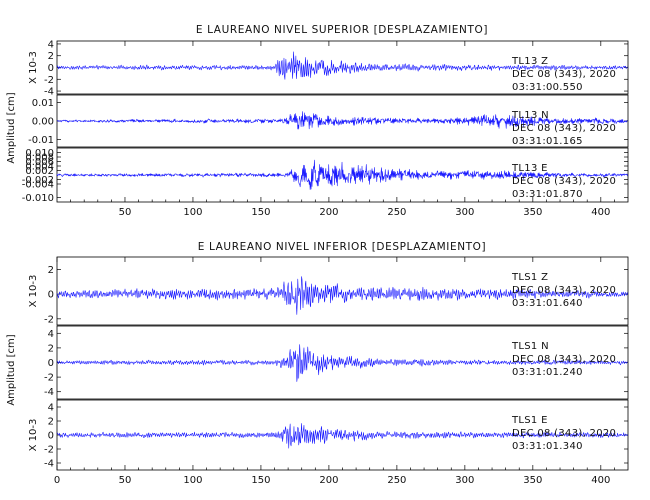 Image resolution: width=650 pixels, height=500 pixels. What do you see at coordinates (38, 185) in the screenshot?
I see `y-tick-label: -0.004` at bounding box center [38, 185].